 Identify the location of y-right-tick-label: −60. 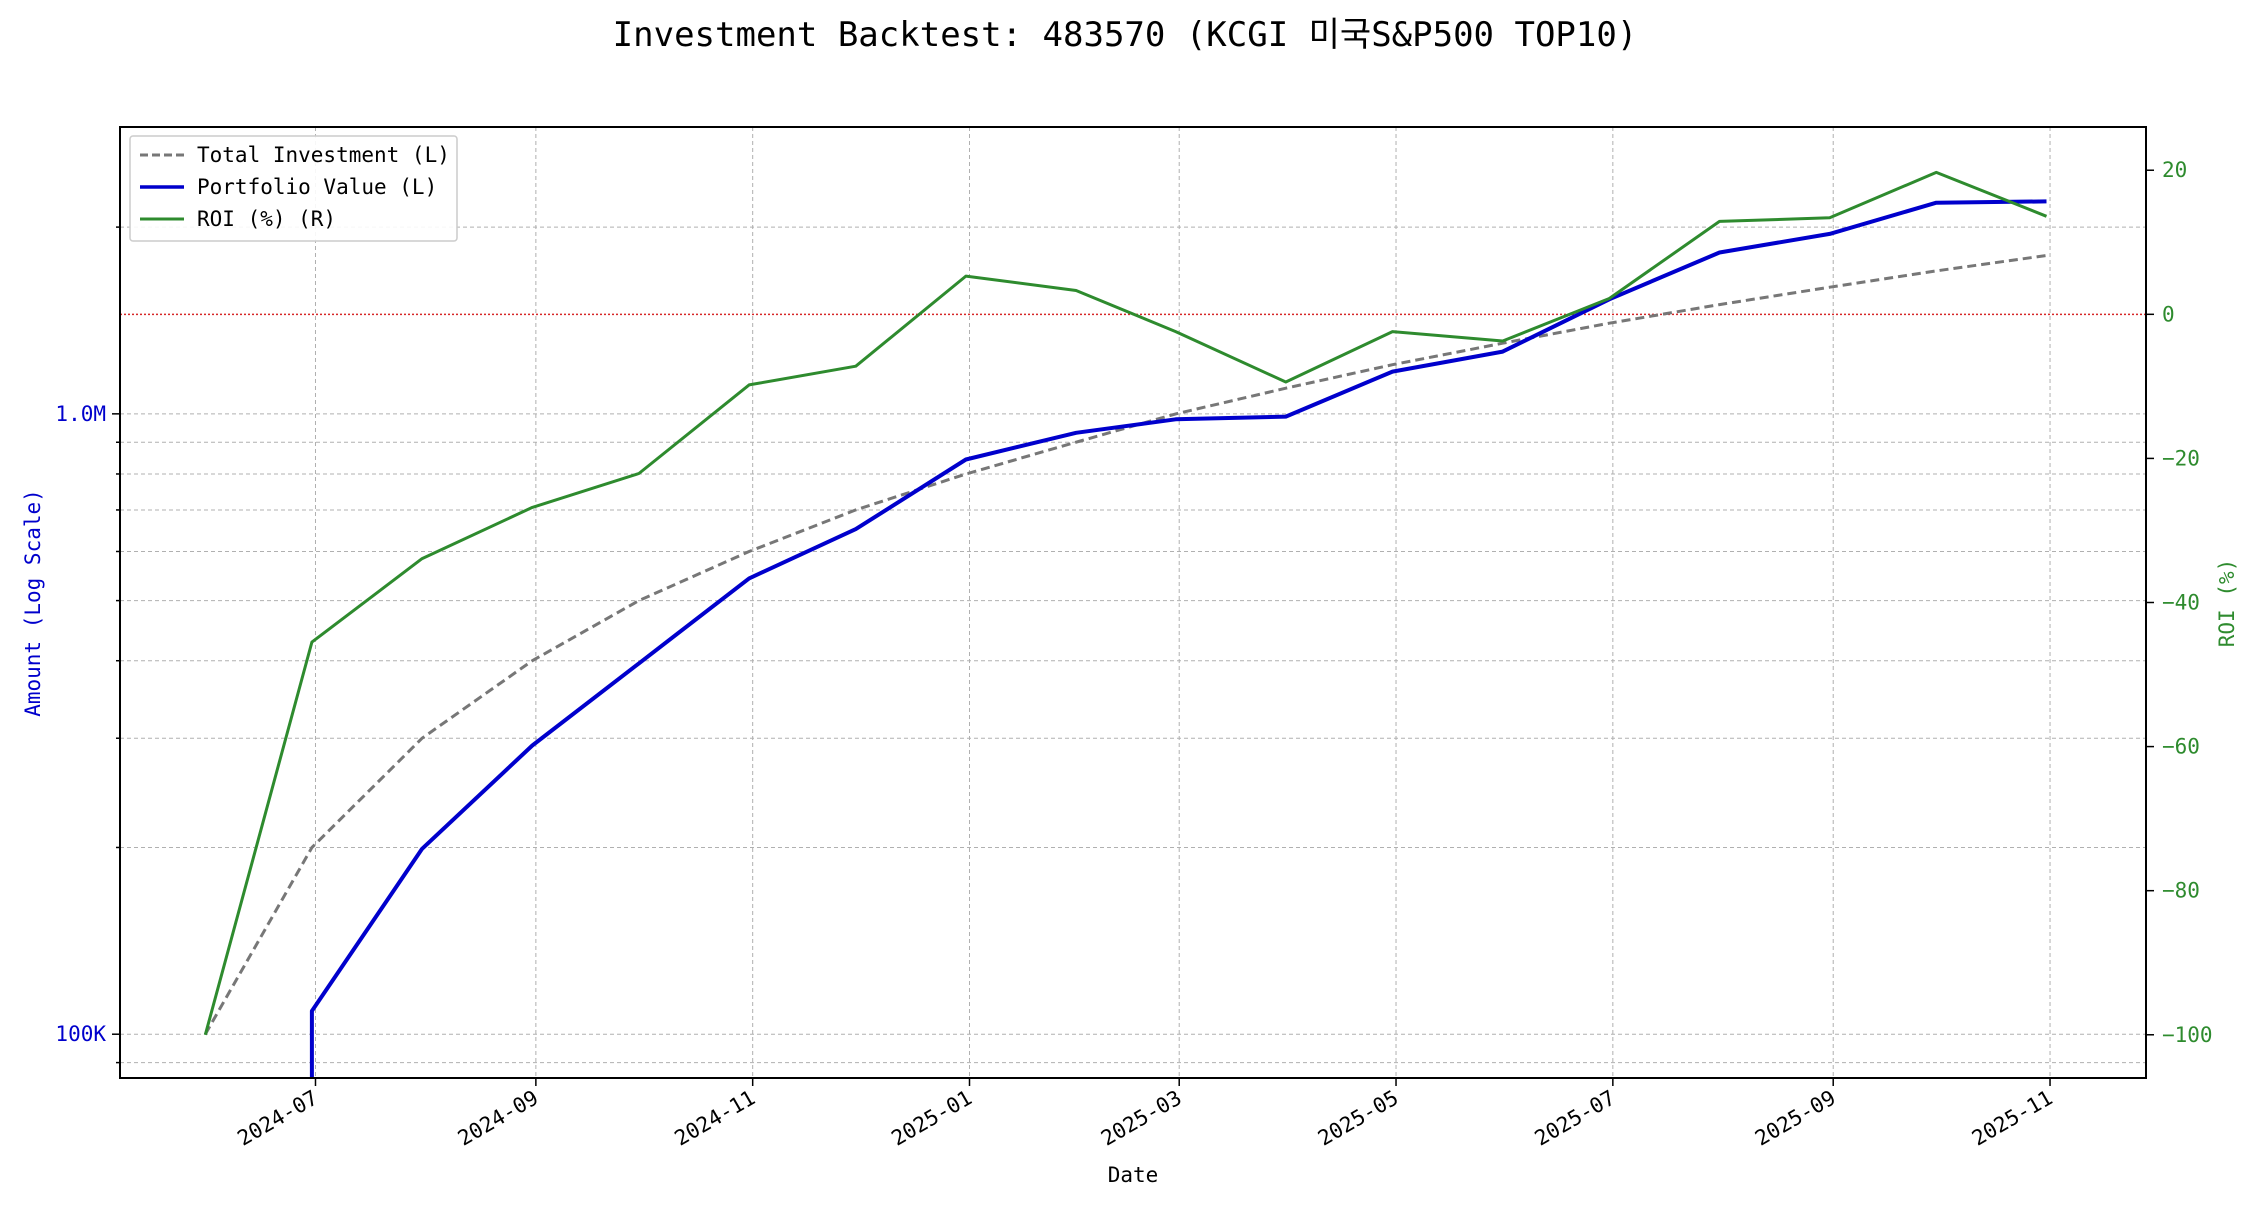
(2181, 747).